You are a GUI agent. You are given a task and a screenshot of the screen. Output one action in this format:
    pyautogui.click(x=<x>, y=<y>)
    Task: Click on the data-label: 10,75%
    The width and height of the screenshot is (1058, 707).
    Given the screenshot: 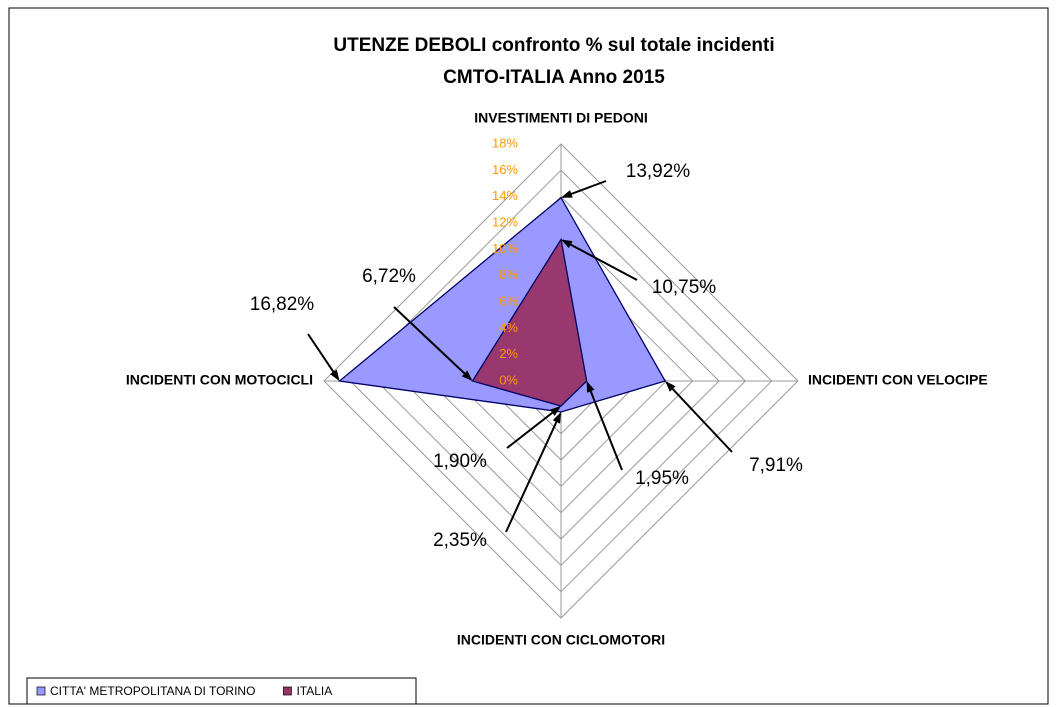 What is the action you would take?
    pyautogui.click(x=684, y=287)
    